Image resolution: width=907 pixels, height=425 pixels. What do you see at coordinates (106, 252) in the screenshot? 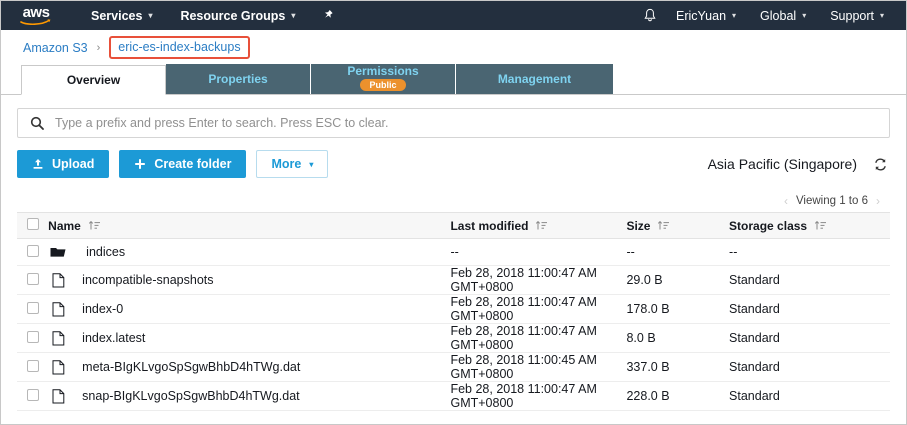
I see `object-name: indices` at bounding box center [106, 252].